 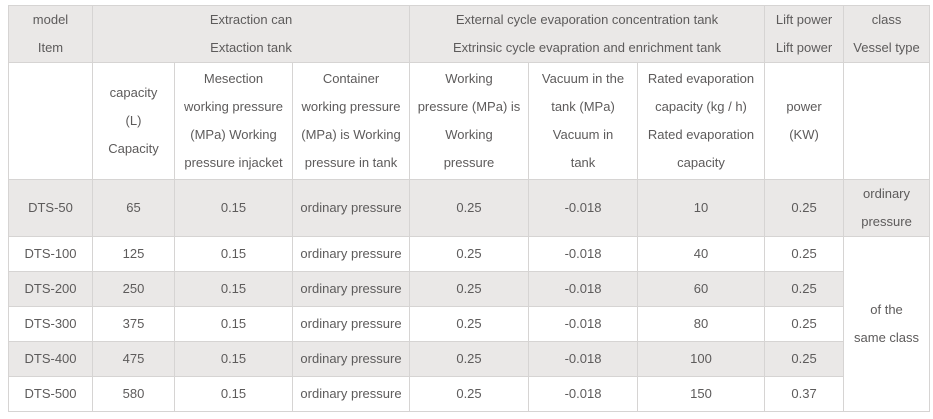 I want to click on subheader-model-empty, so click(x=50, y=121).